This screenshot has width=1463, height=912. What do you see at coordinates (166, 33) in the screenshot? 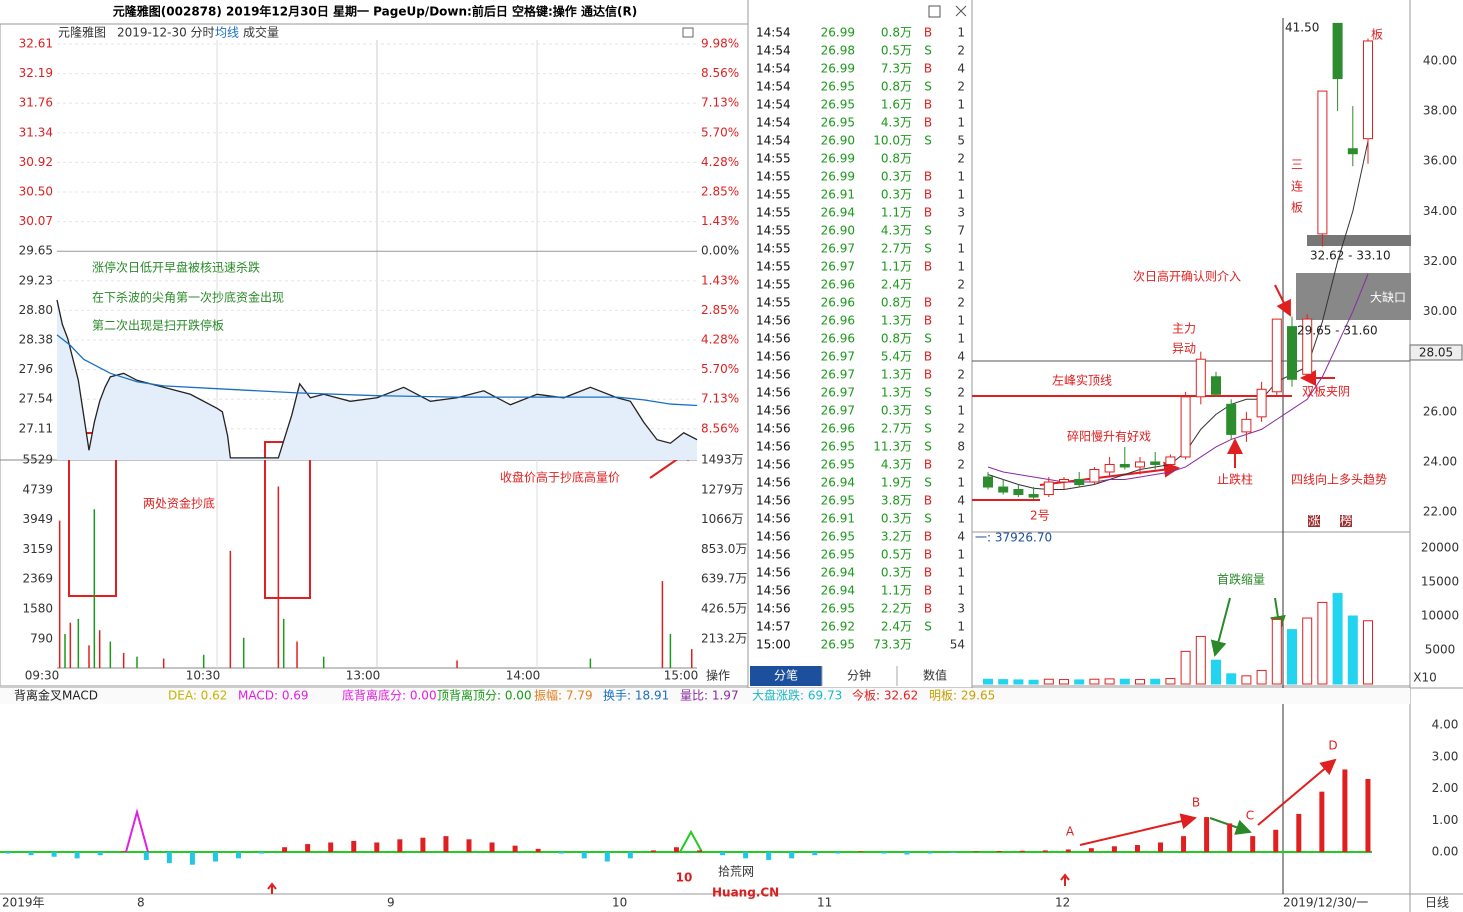
I see `chart-date: 2019-12-30 分时` at bounding box center [166, 33].